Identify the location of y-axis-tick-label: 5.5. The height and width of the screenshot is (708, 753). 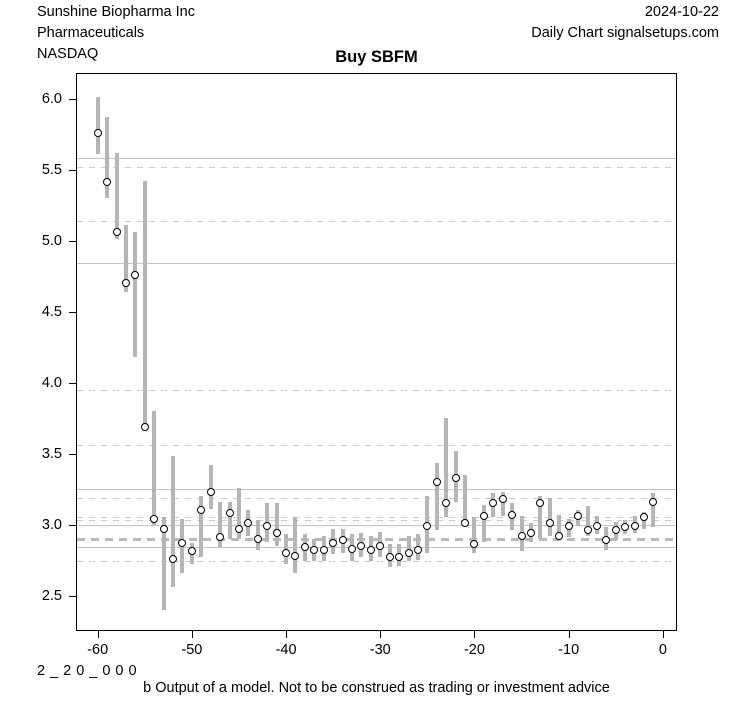
(51, 169).